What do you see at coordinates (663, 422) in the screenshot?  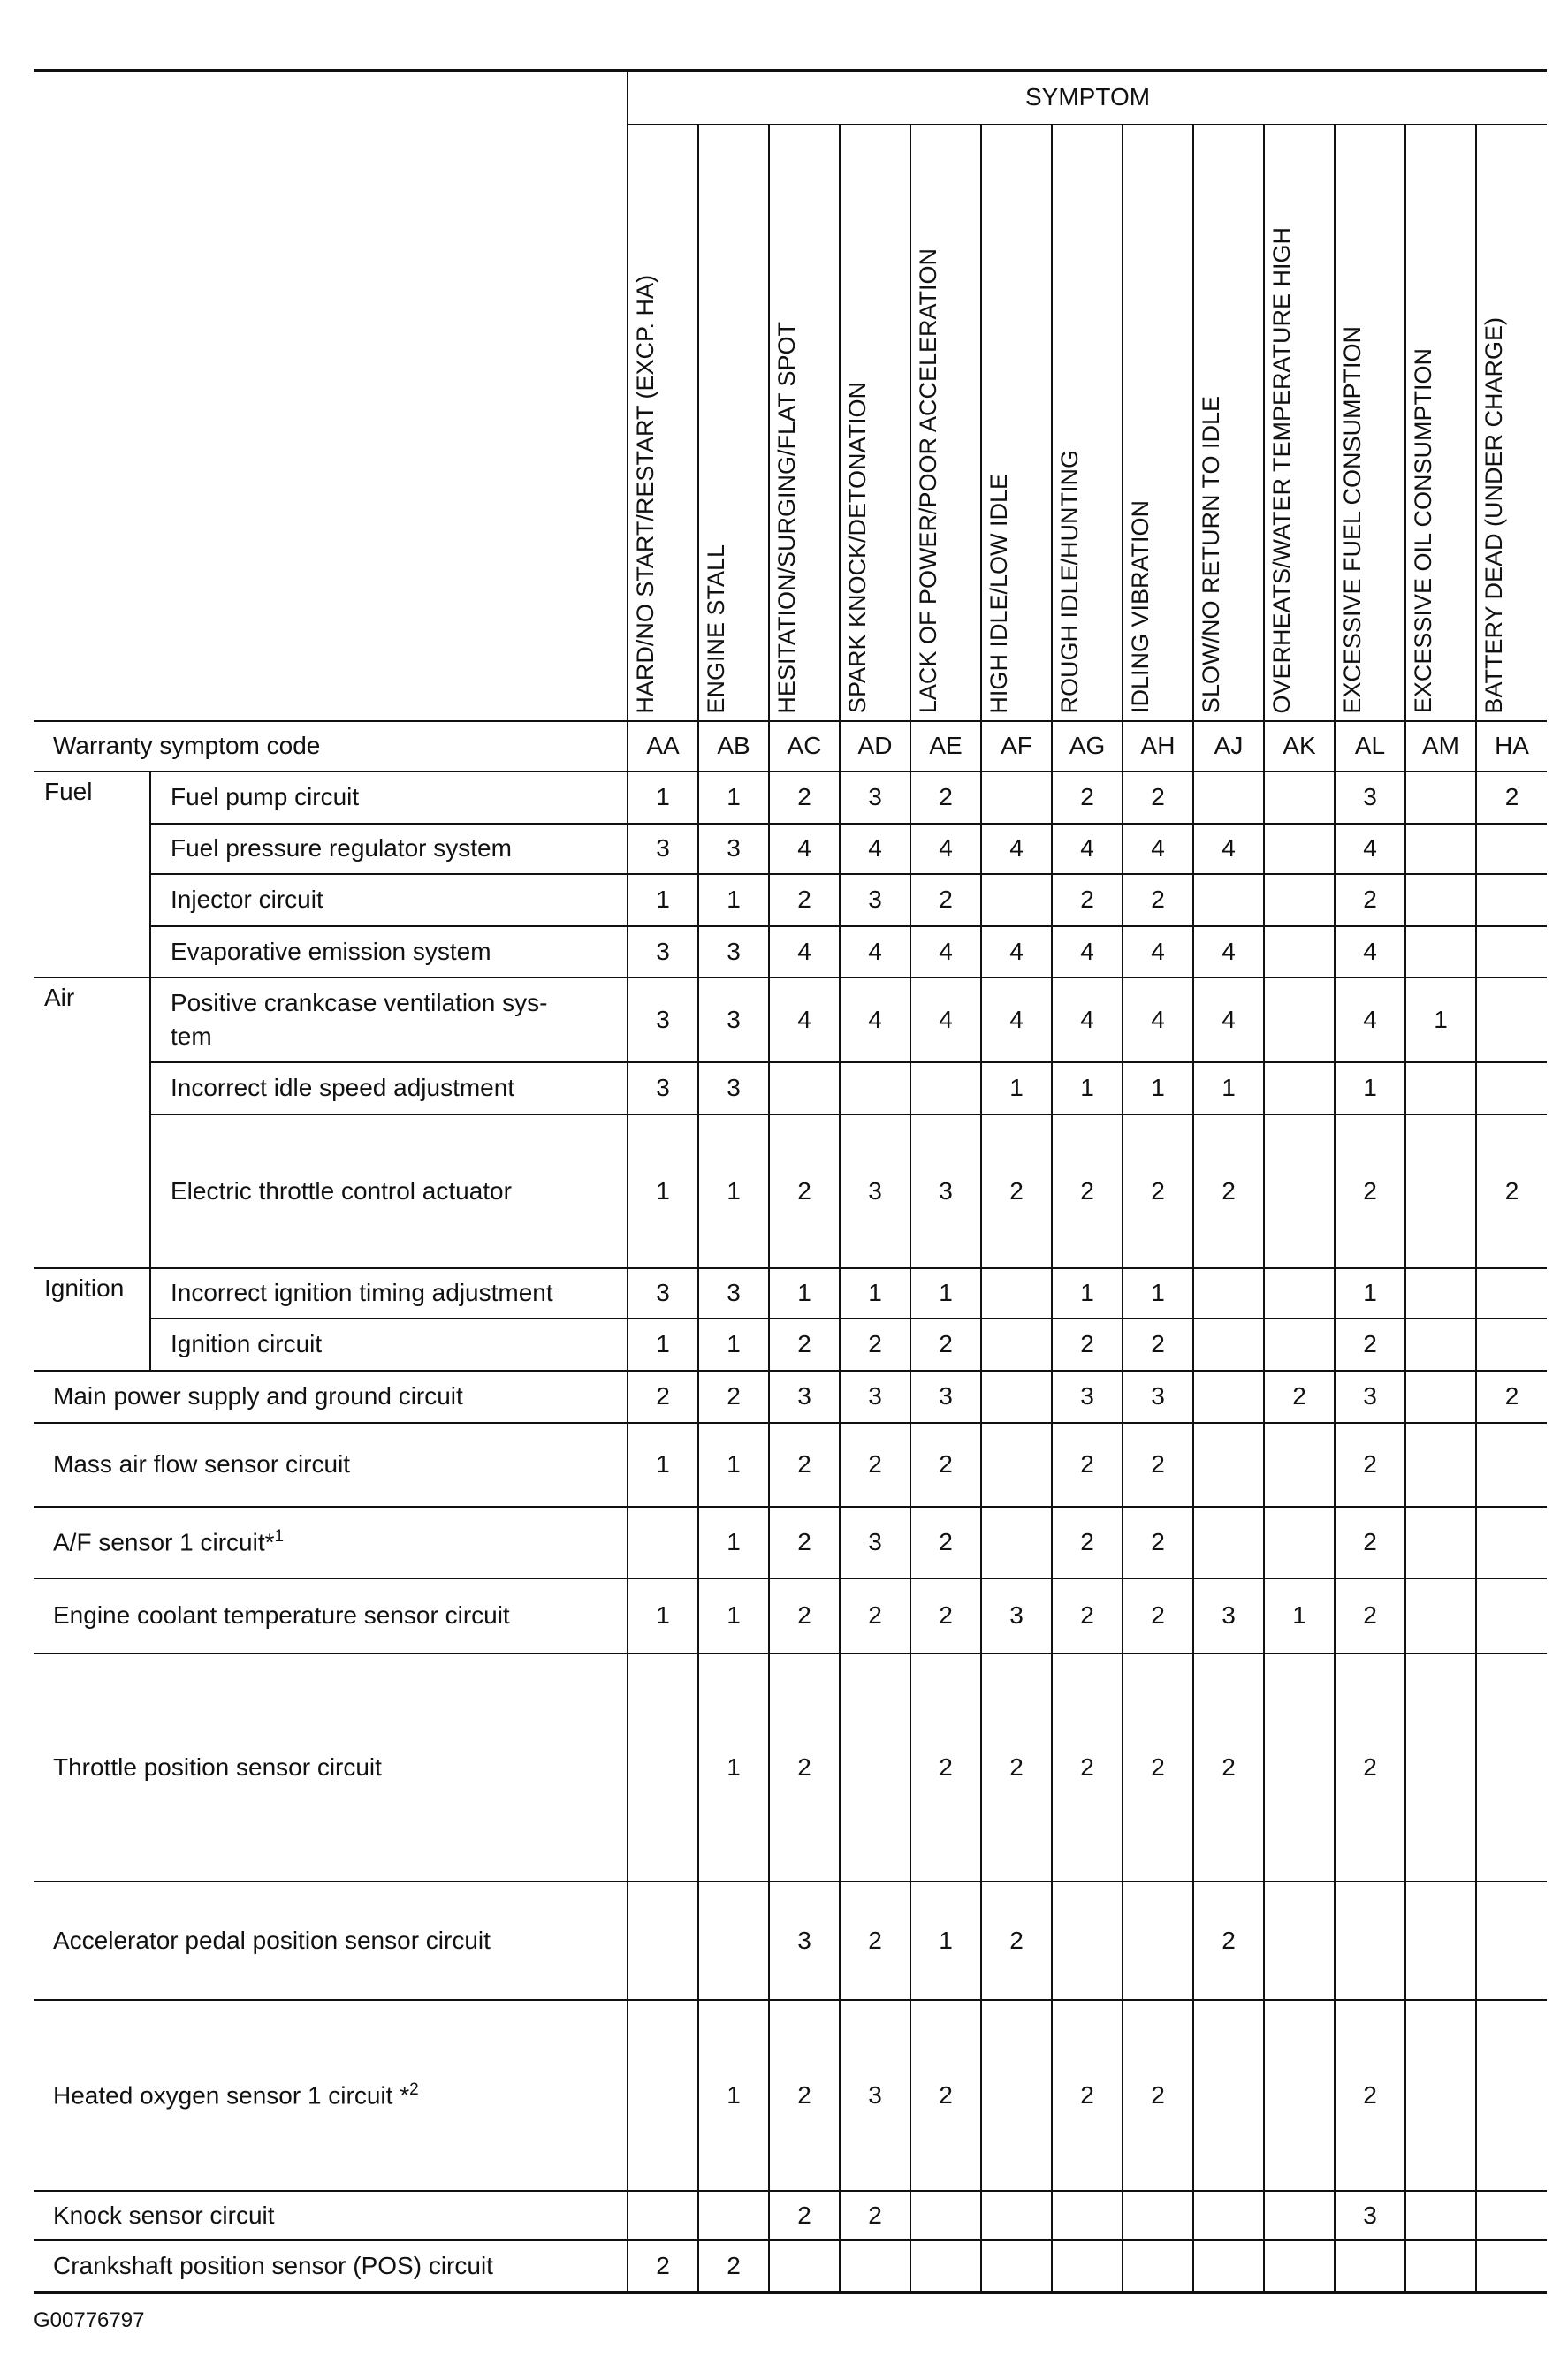 I see `symptom-column-header: HARD/NO START/RESTART (EXCP. HA)` at bounding box center [663, 422].